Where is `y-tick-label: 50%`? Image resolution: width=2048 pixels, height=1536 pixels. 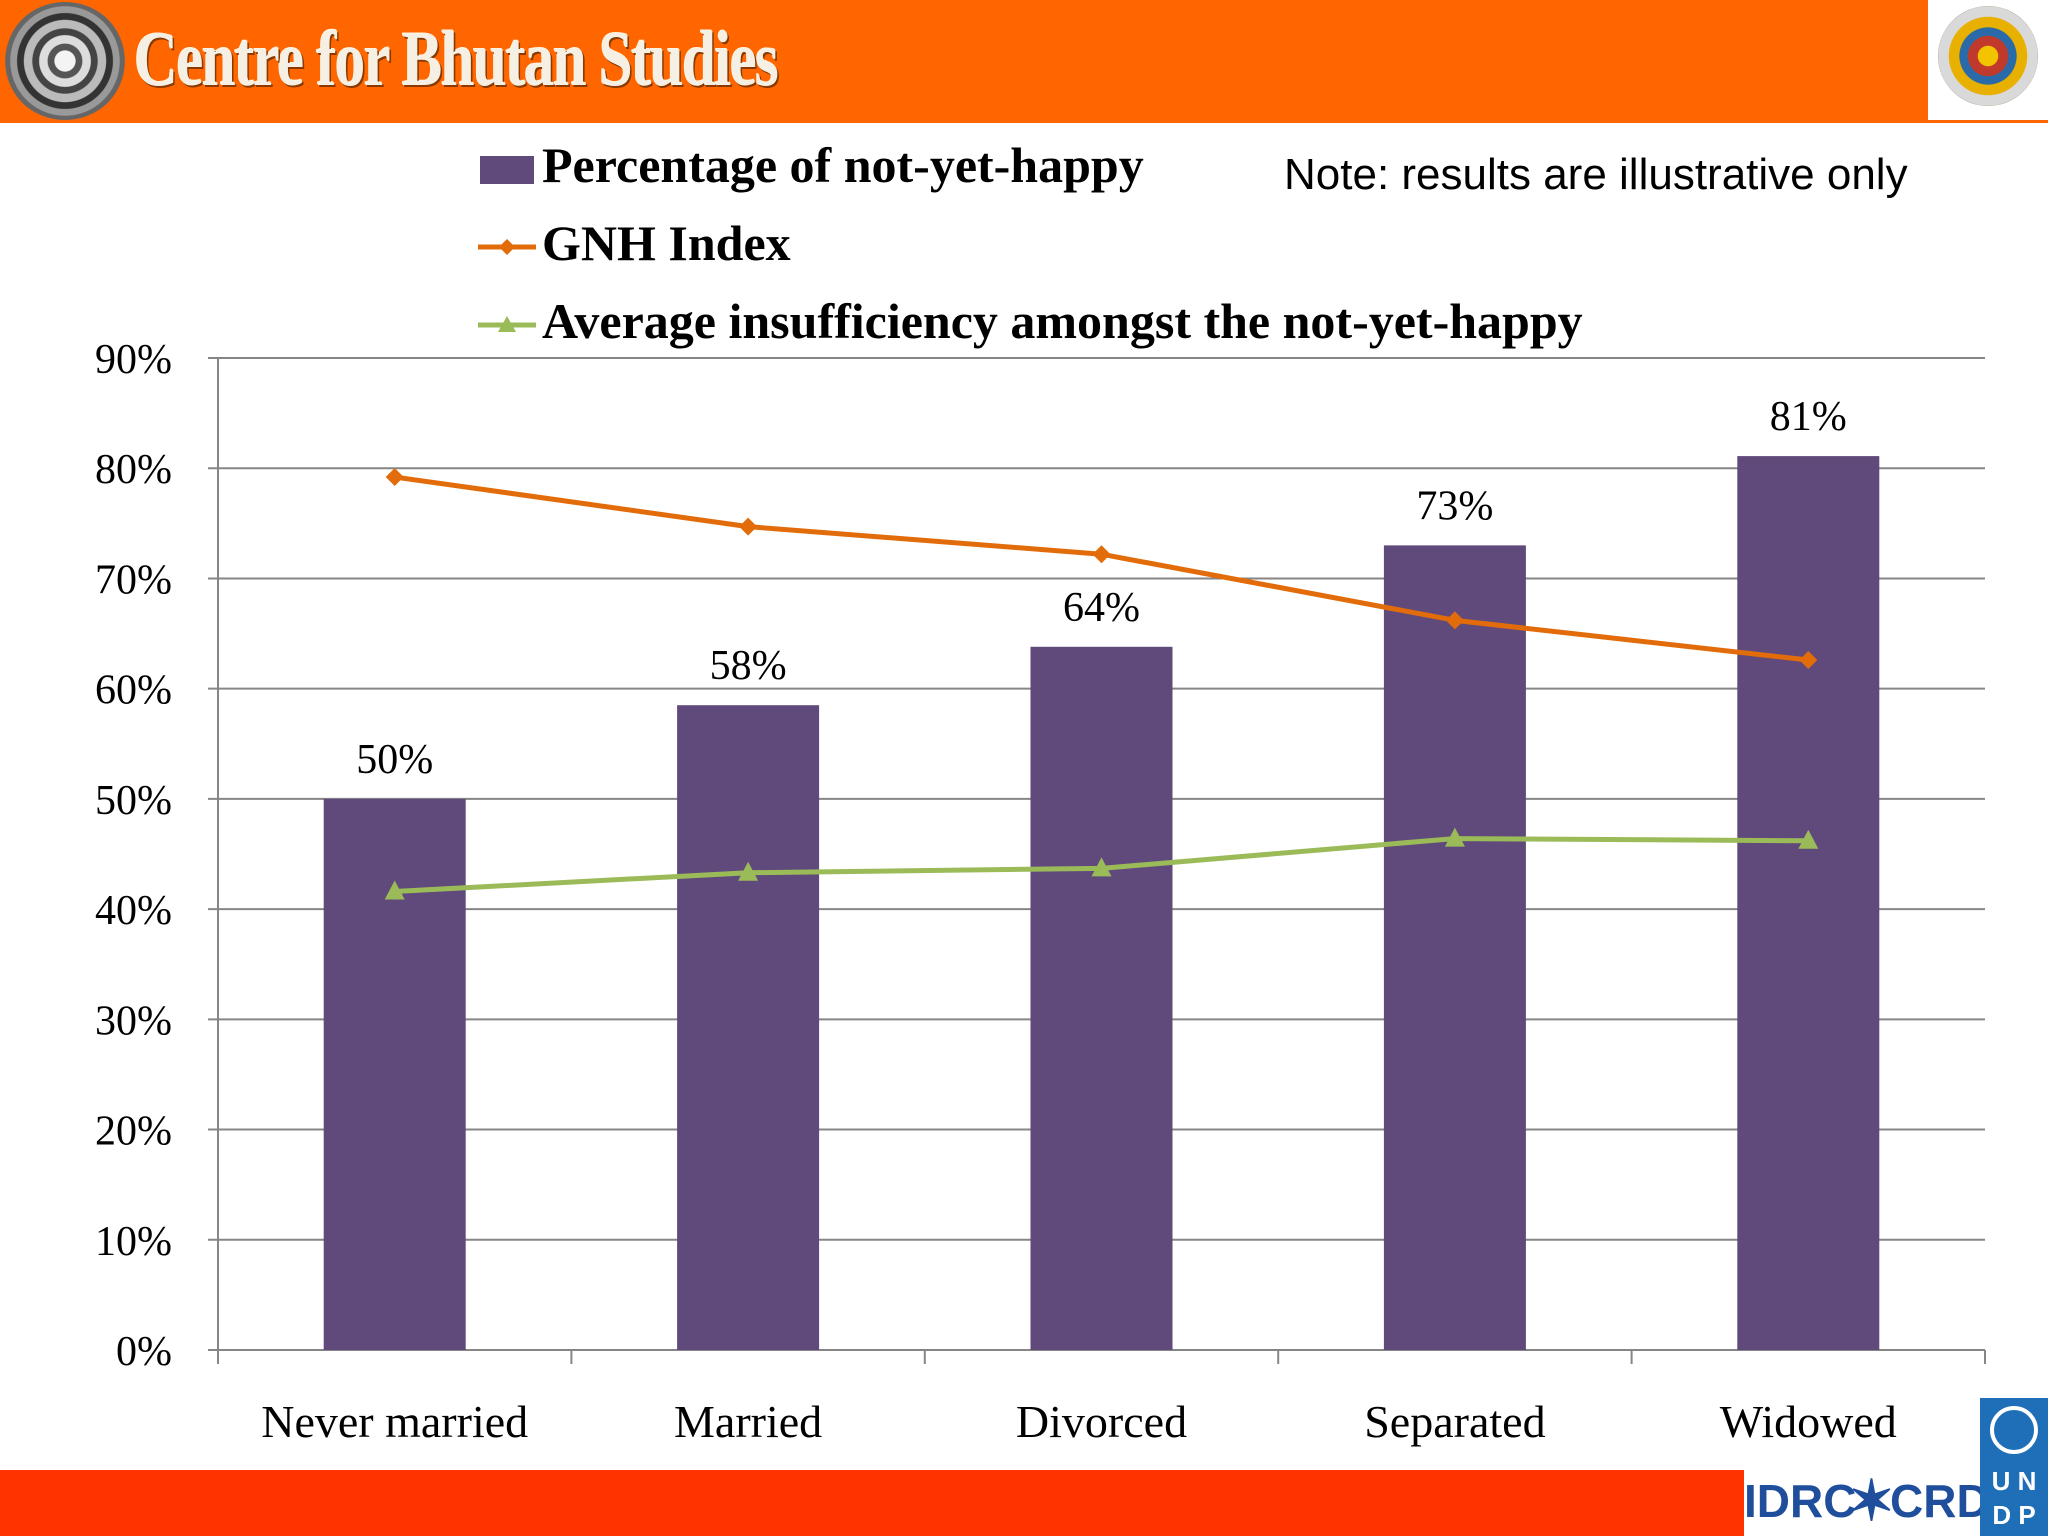 y-tick-label: 50% is located at coordinates (133, 801).